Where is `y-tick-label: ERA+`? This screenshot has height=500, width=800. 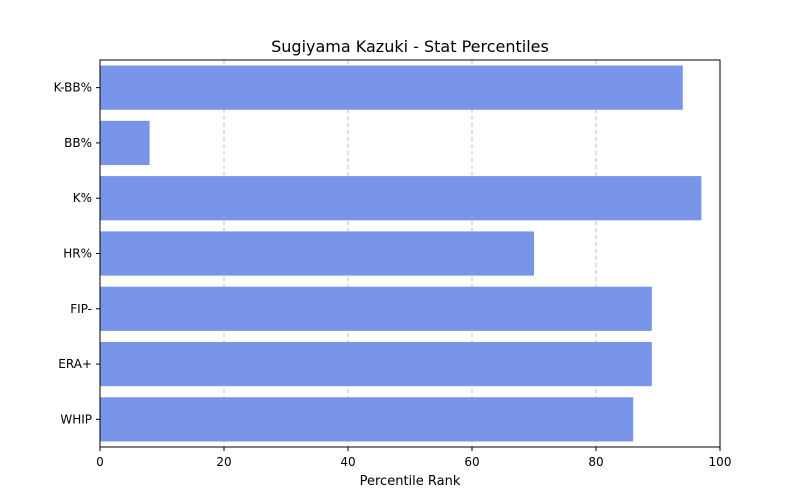 y-tick-label: ERA+ is located at coordinates (75, 364).